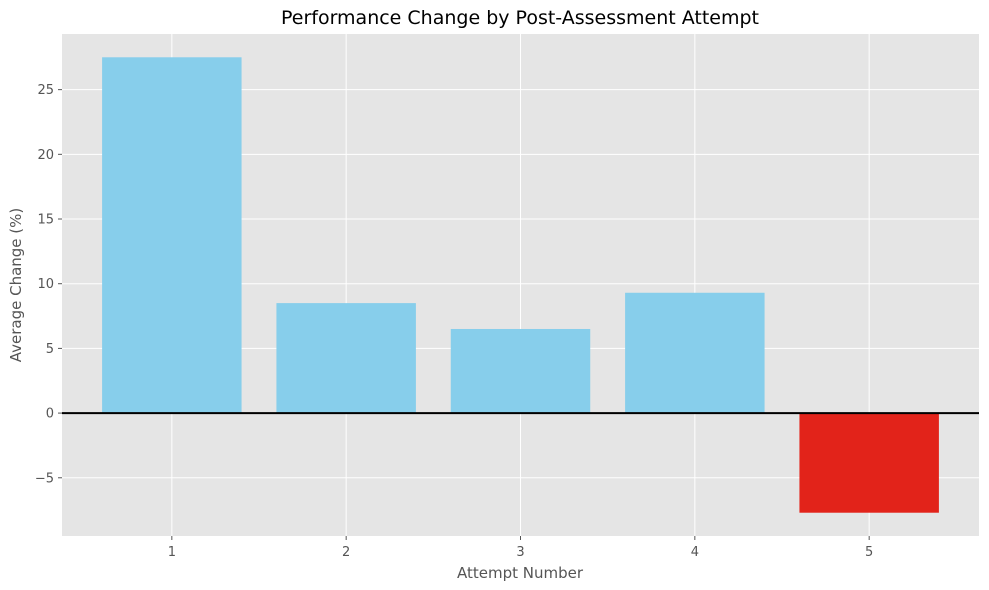  I want to click on y-tick-label: 10, so click(45, 284).